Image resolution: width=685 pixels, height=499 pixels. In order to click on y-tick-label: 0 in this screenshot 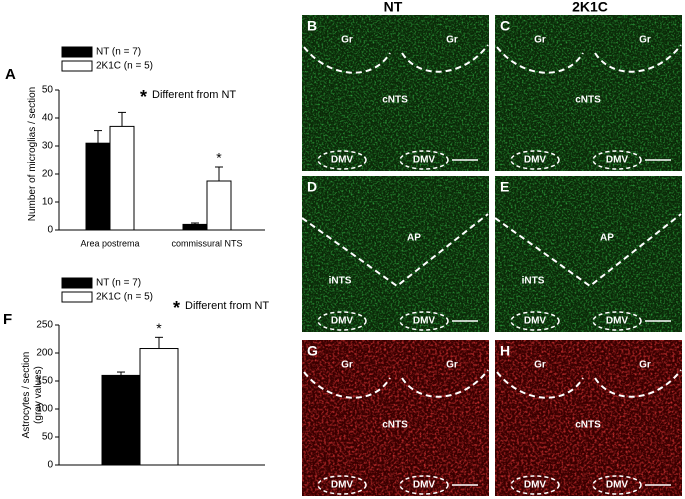, I will do `click(50, 230)`.